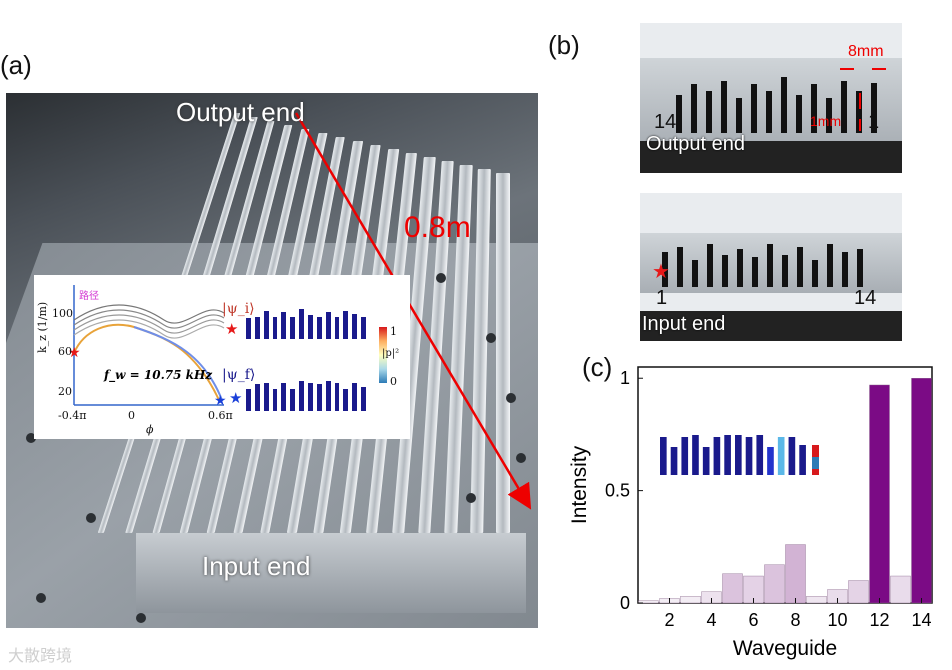 The image size is (952, 670). Describe the element at coordinates (231, 329) in the screenshot. I see `psi-i-star-icon: ★` at that location.